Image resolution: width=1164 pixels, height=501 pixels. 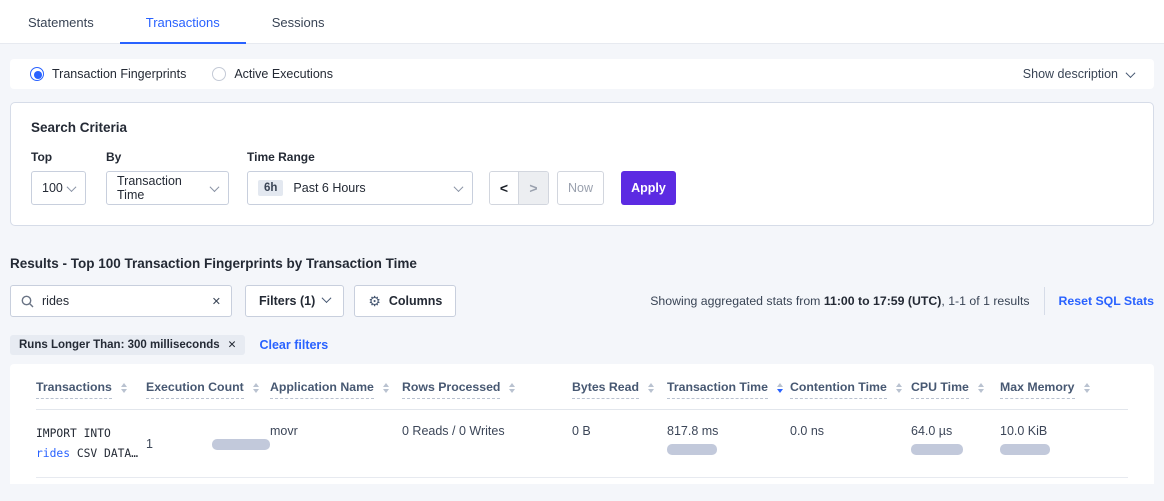 I want to click on time-window-arrows: < >, so click(x=519, y=188).